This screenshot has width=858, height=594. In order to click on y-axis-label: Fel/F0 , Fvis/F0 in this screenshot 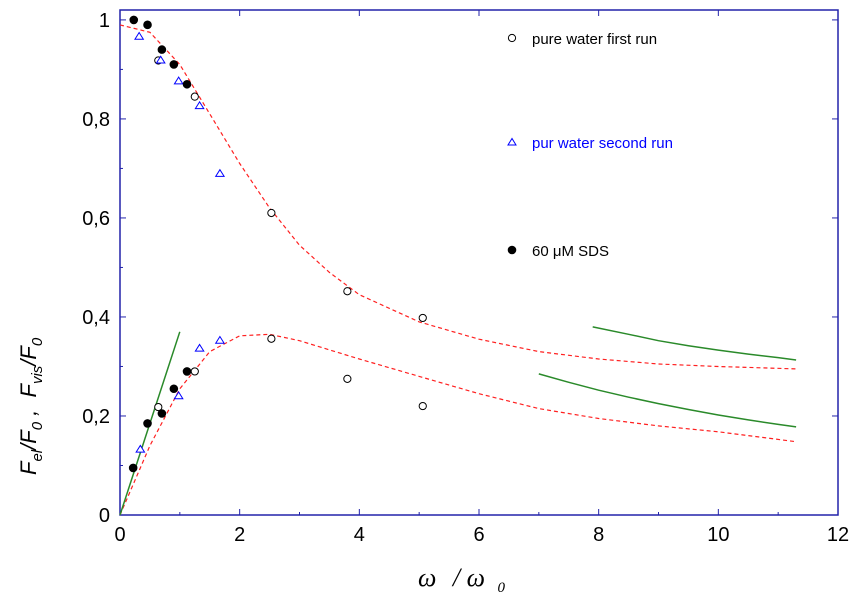, I will do `click(31, 406)`.